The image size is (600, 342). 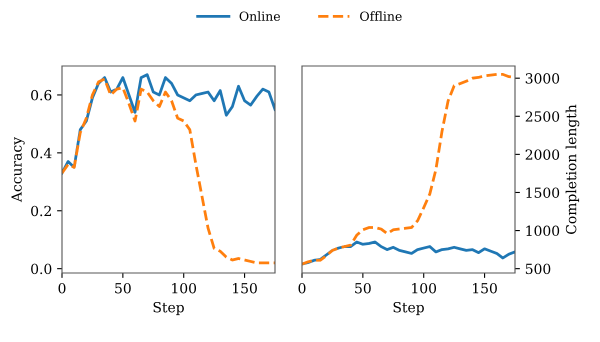 What do you see at coordinates (41, 269) in the screenshot?
I see `y-tick-label: 0.0` at bounding box center [41, 269].